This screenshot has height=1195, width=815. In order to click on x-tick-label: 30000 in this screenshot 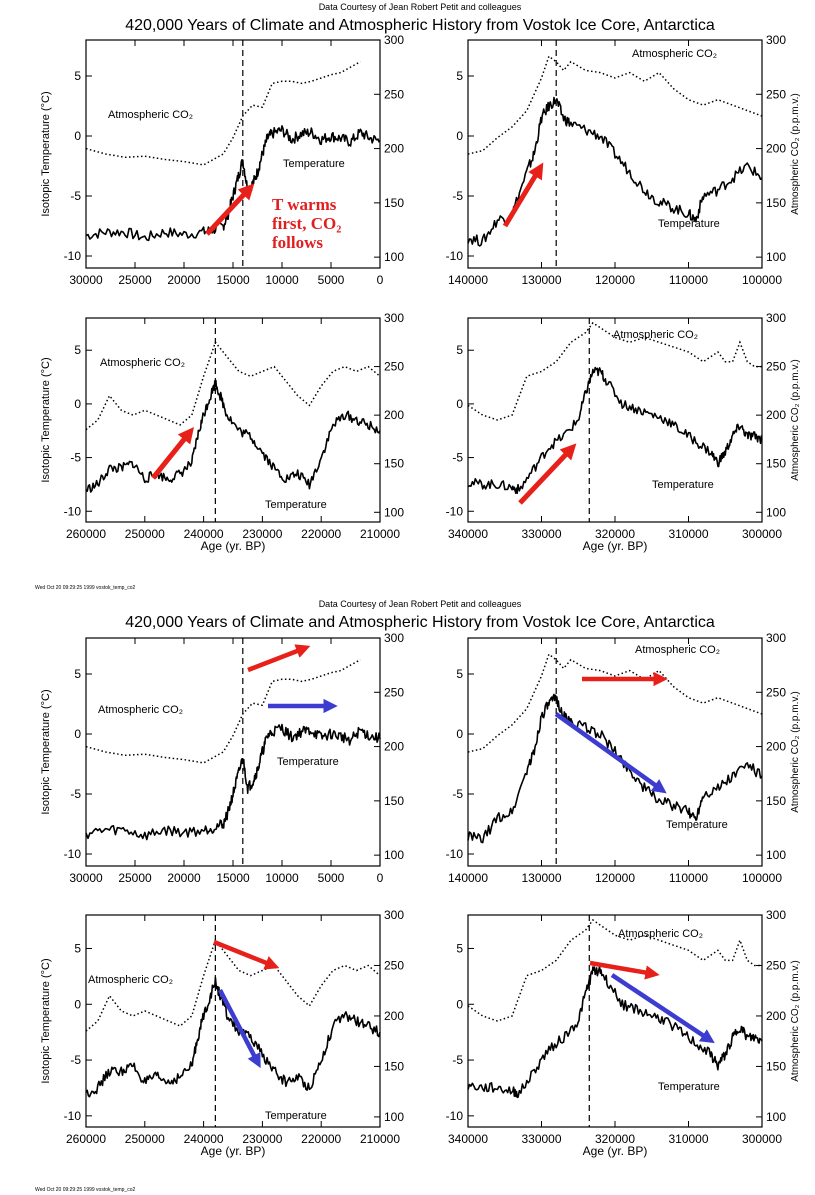, I will do `click(86, 878)`.